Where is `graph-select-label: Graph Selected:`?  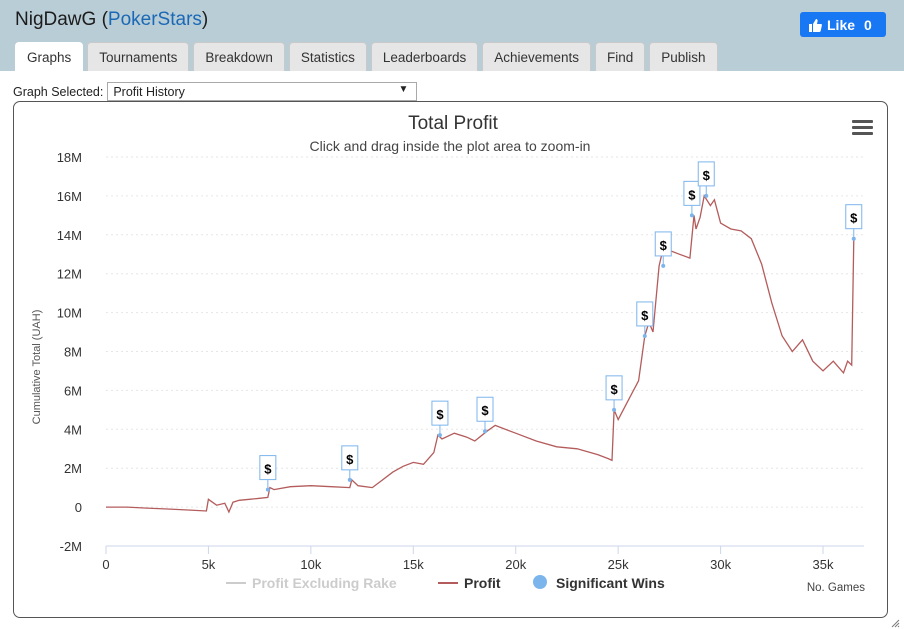
graph-select-label: Graph Selected: is located at coordinates (58, 91).